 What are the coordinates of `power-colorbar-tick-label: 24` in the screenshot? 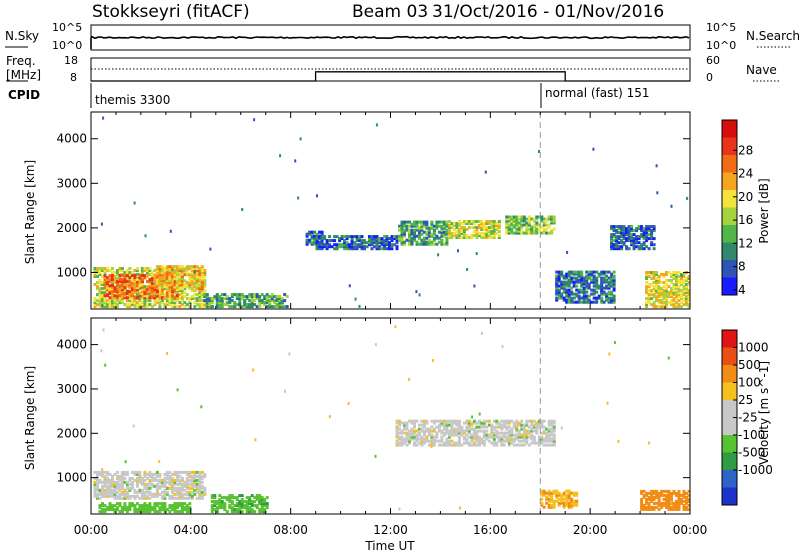 It's located at (745, 174).